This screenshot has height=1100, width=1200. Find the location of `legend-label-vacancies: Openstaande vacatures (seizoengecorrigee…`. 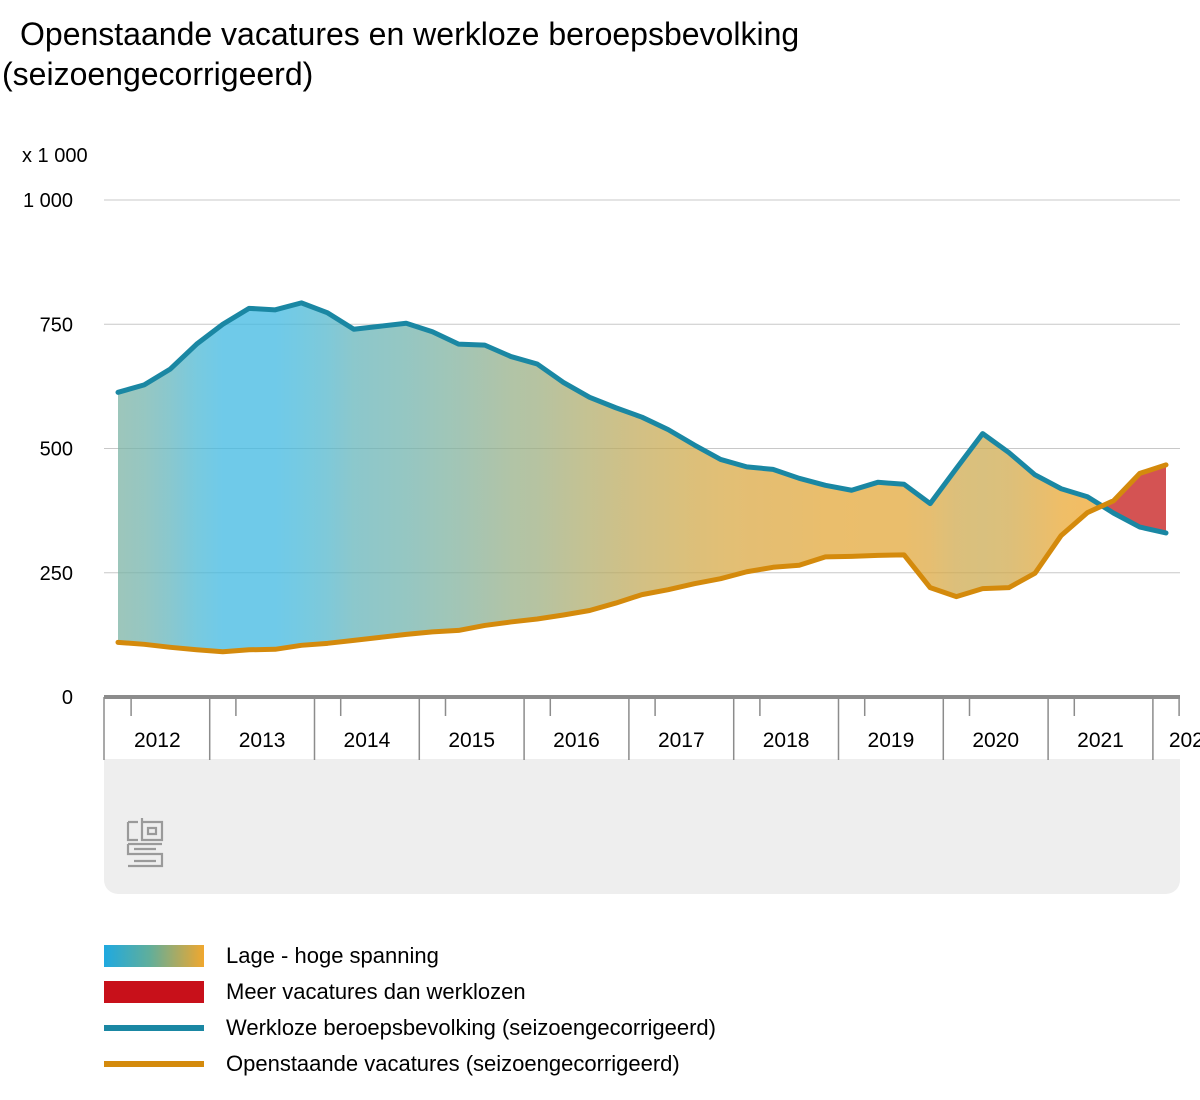

legend-label-vacancies: Openstaande vacatures (seizoengecorrigee… is located at coordinates (453, 1063).